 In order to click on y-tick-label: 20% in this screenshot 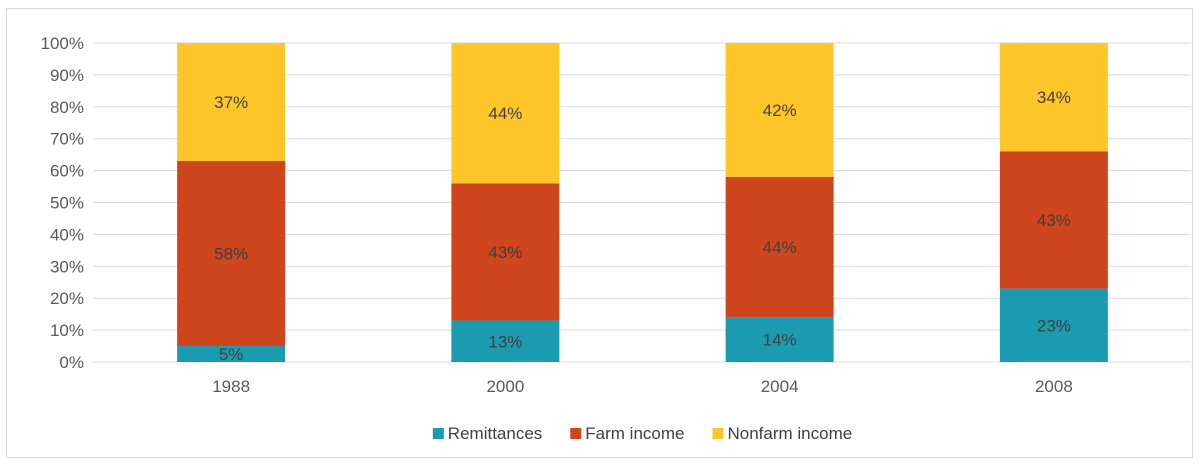, I will do `click(67, 298)`.